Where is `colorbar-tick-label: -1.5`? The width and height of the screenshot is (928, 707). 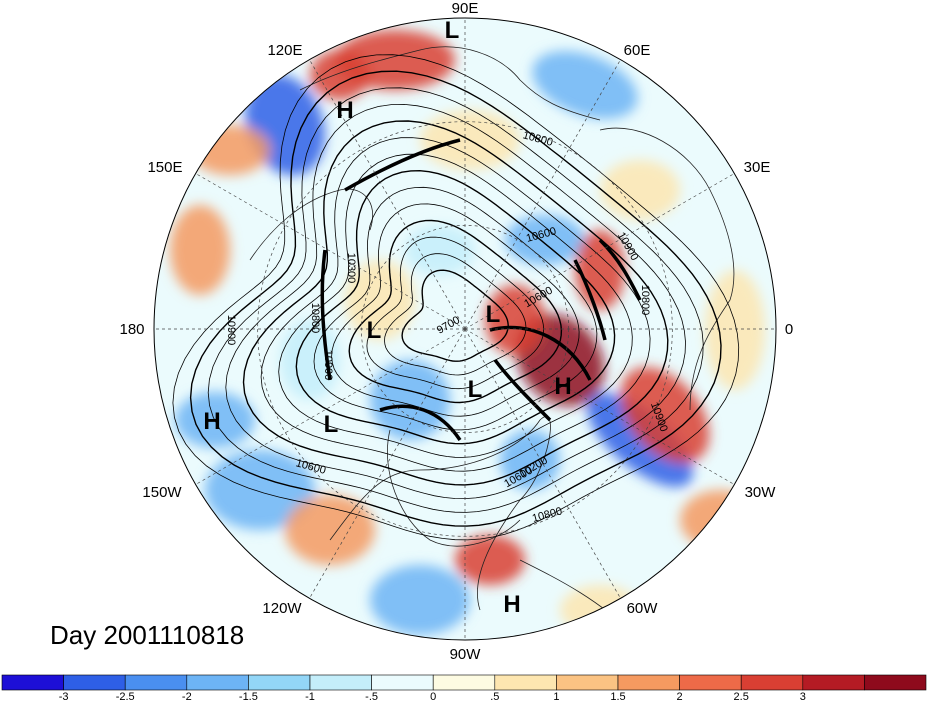
colorbar-tick-label: -1.5 is located at coordinates (248, 696).